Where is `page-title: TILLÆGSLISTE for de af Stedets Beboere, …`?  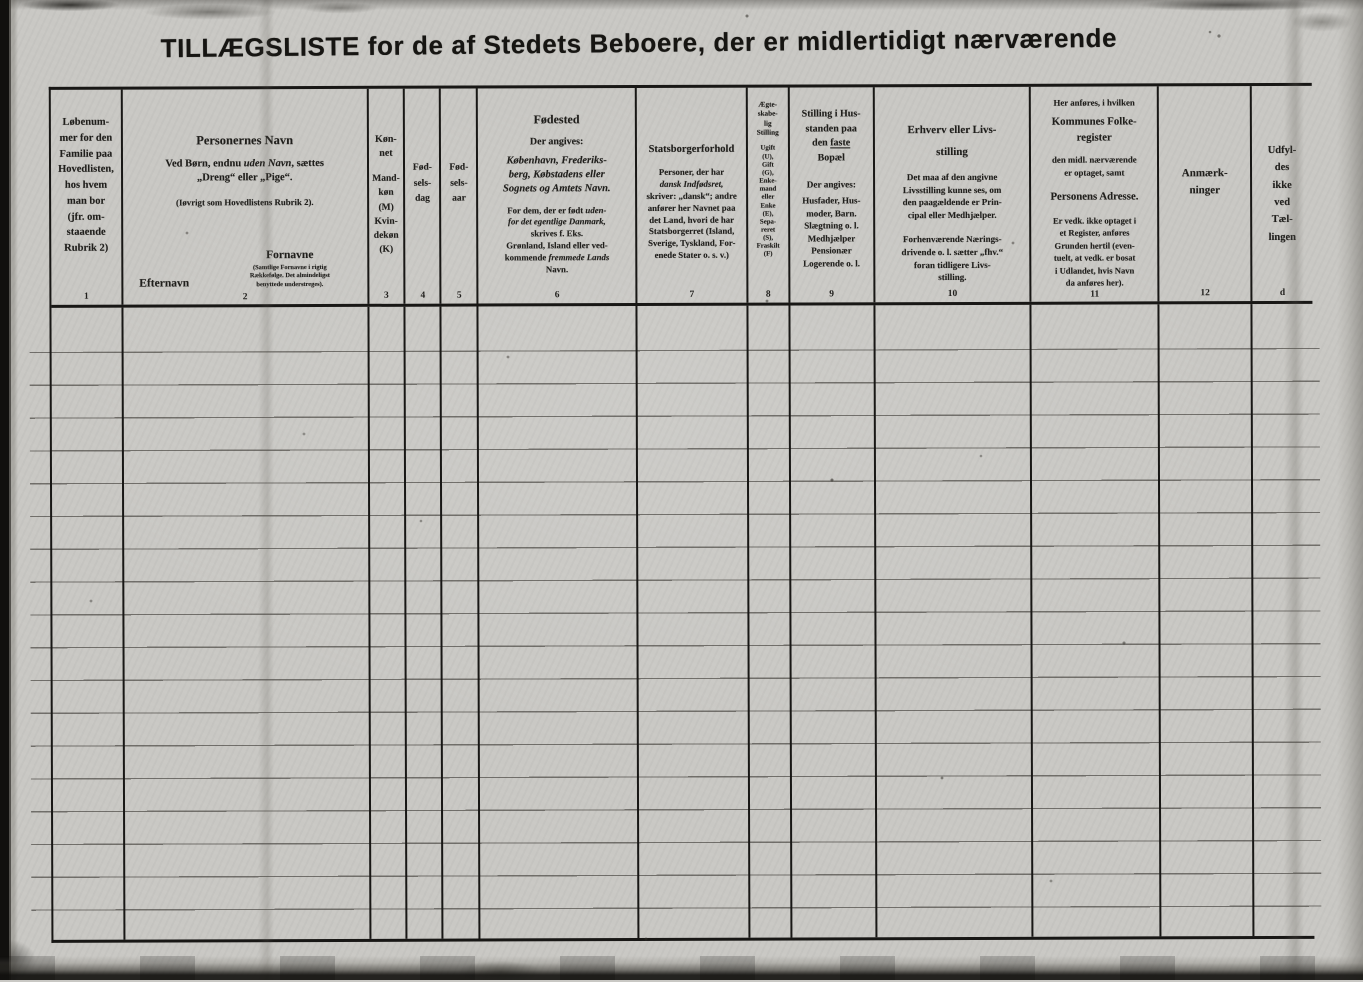
page-title: TILLÆGSLISTE for de af Stedets Beboere, … is located at coordinates (639, 43).